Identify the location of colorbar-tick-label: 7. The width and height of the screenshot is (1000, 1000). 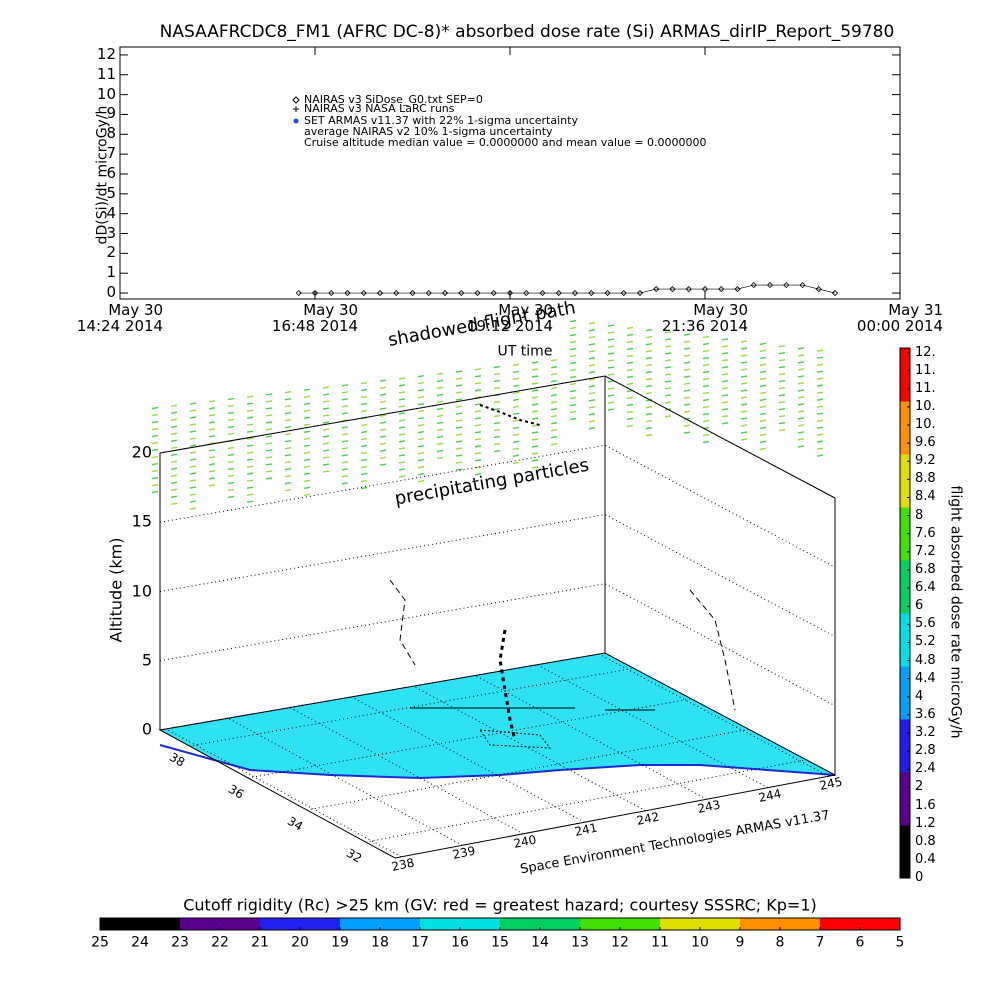
(820, 942).